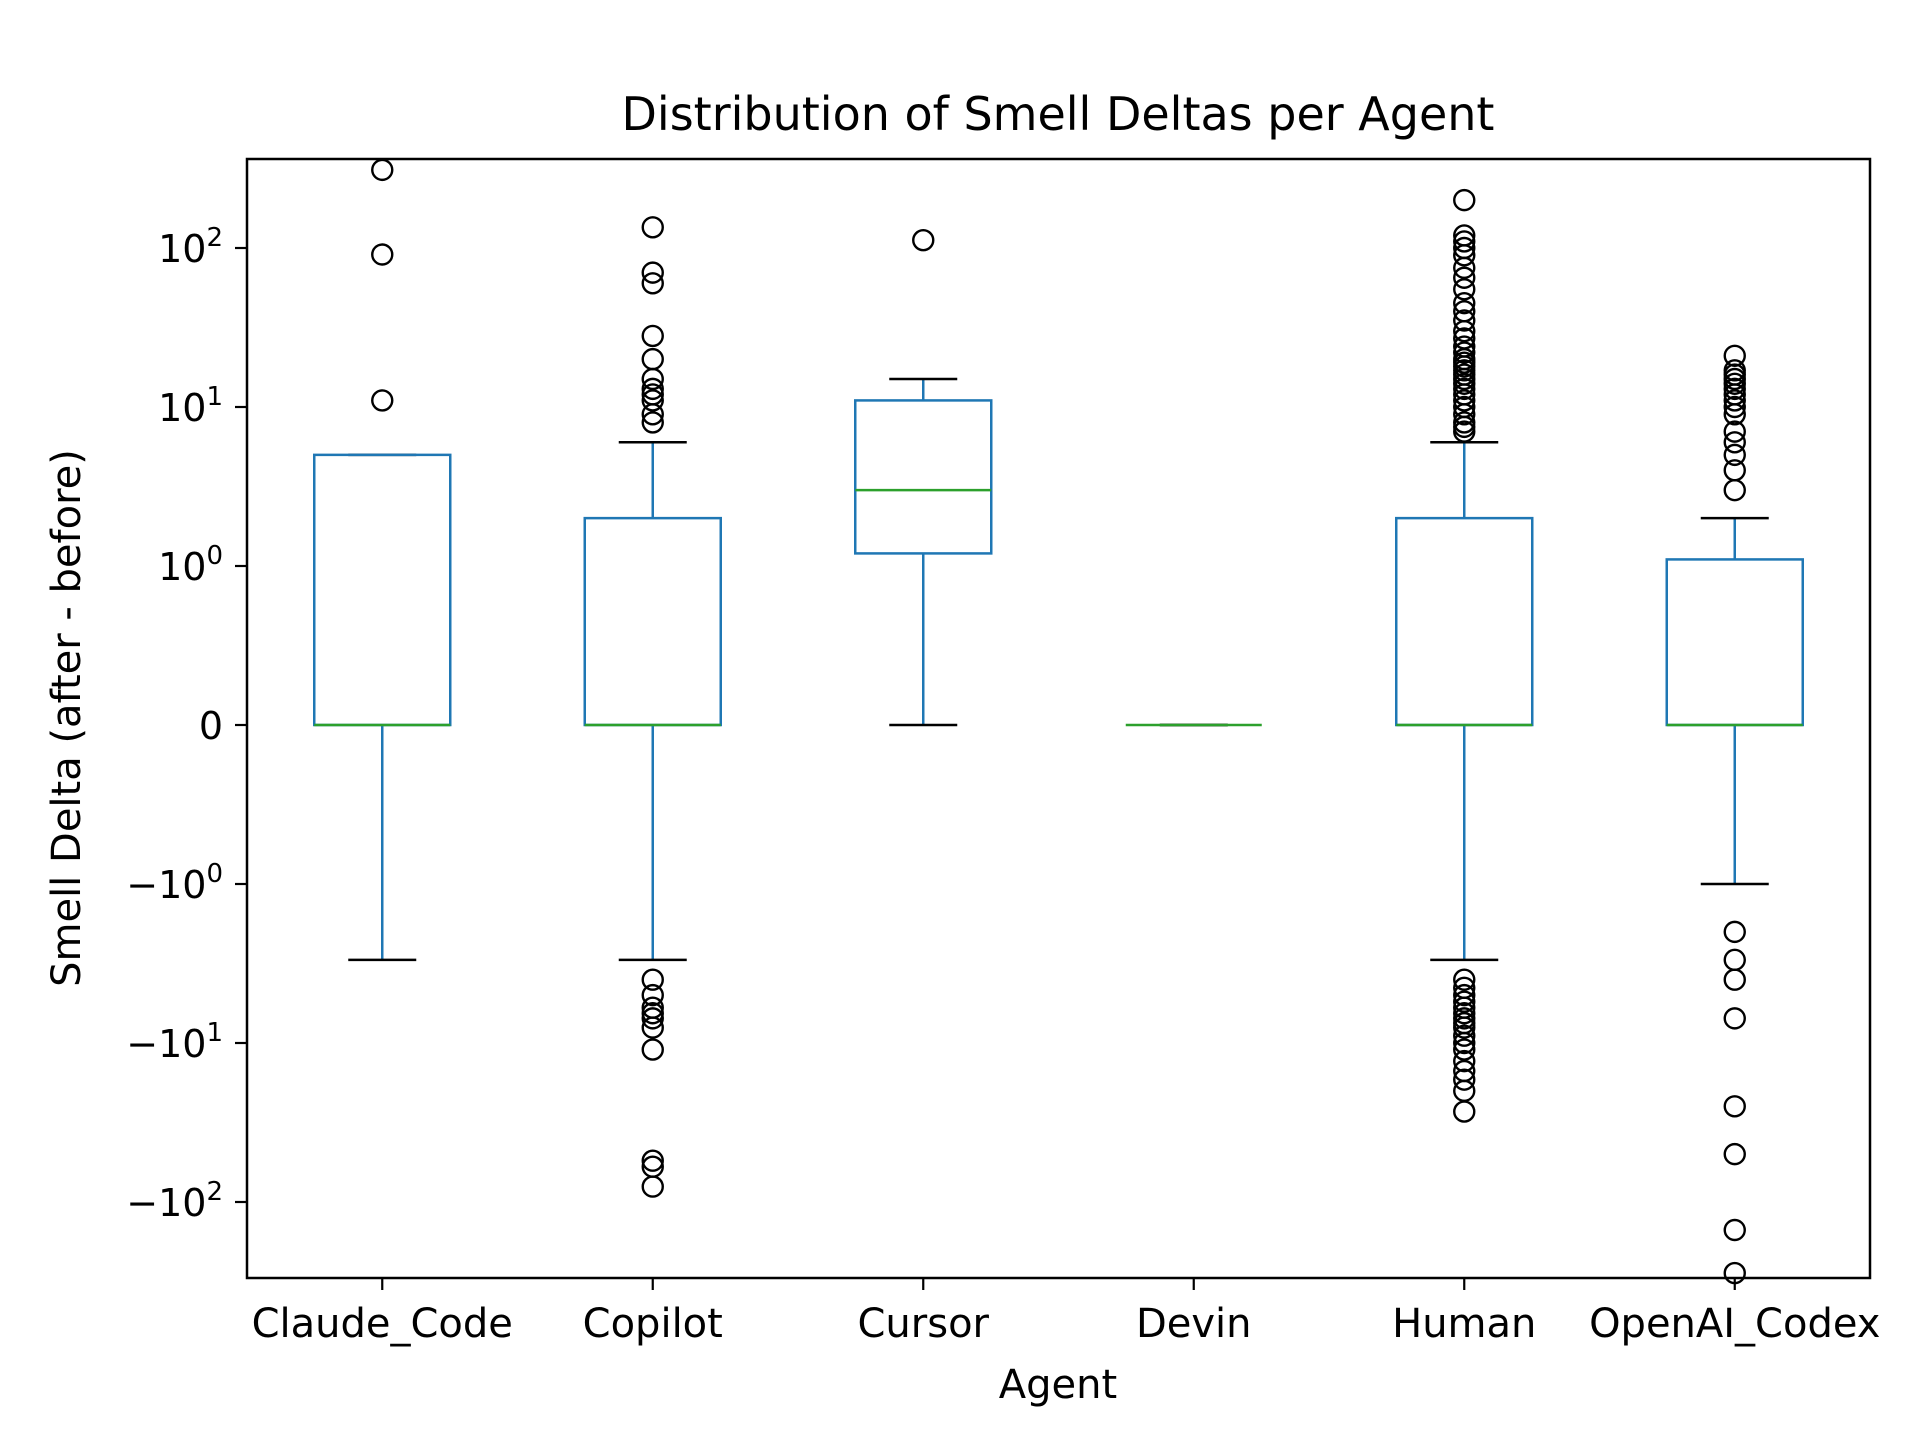 This screenshot has height=1440, width=1920. I want to click on x-tick-label: Devin, so click(1194, 1324).